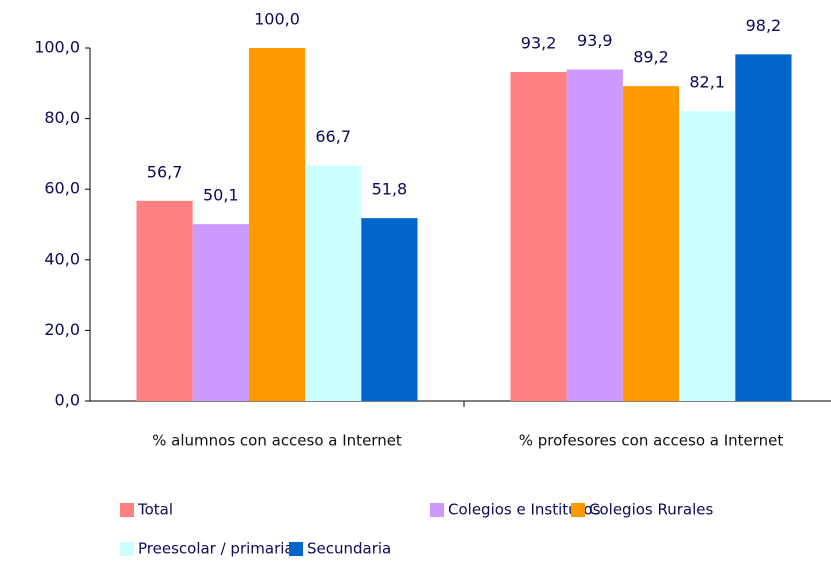 This screenshot has width=831, height=563. What do you see at coordinates (333, 136) in the screenshot?
I see `value-label: 66,7` at bounding box center [333, 136].